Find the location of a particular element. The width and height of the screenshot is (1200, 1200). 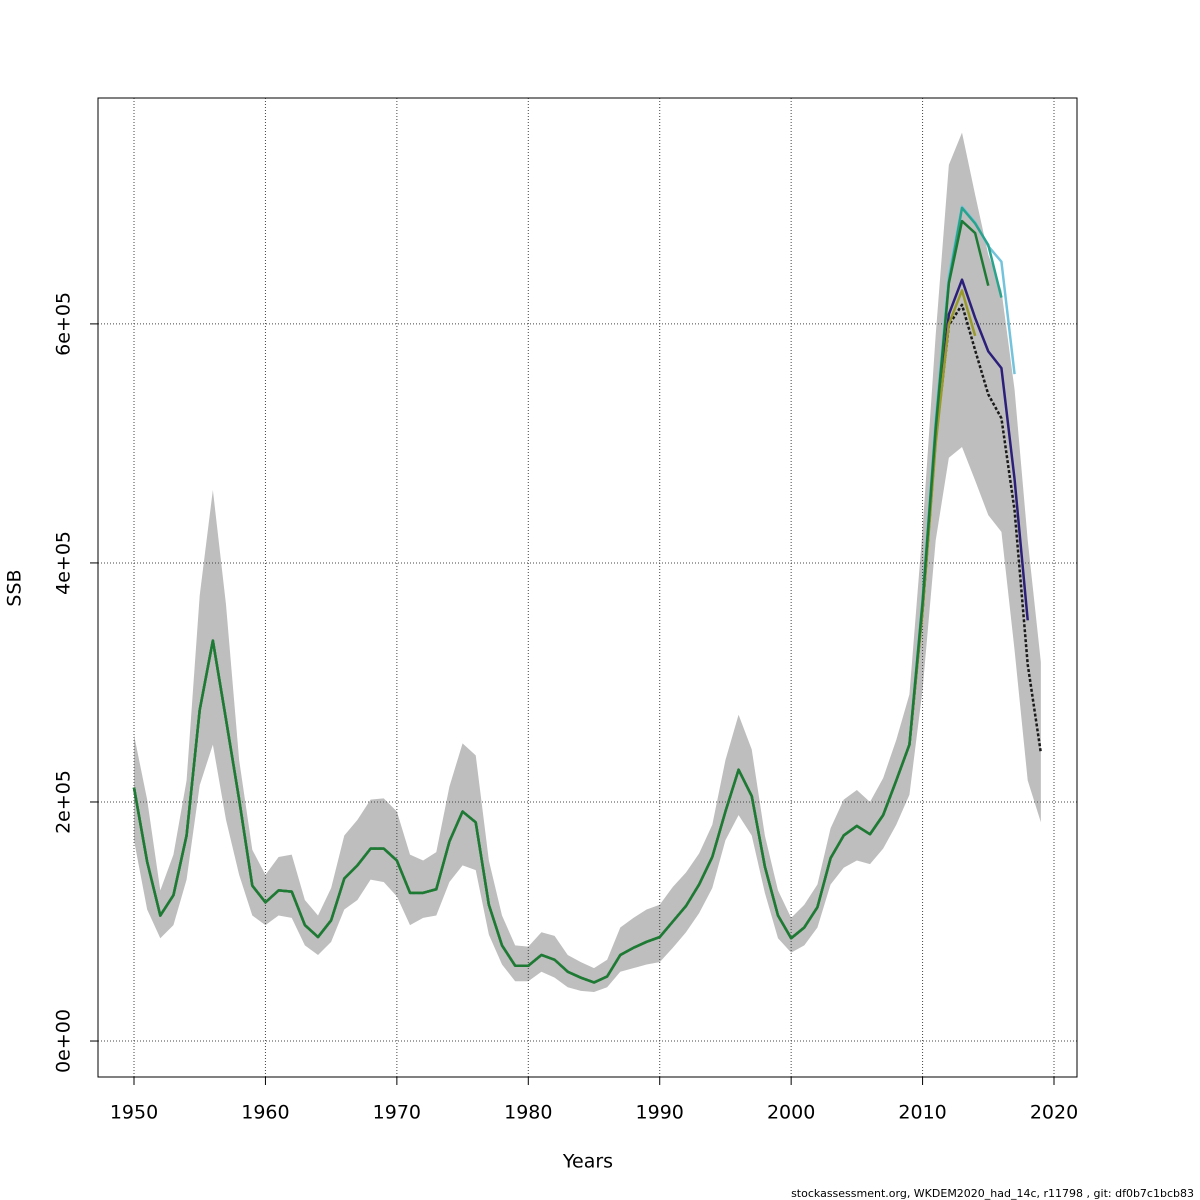

y-tick-label: 6e+05 is located at coordinates (64, 324).